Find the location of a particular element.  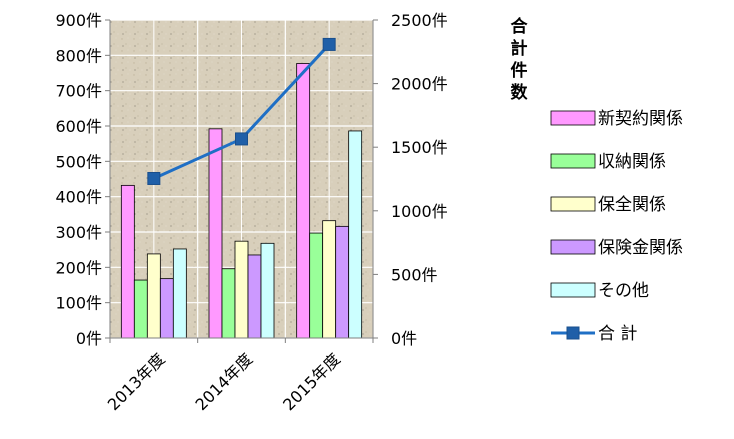

y2-tick-label: 500件 is located at coordinates (414, 274).